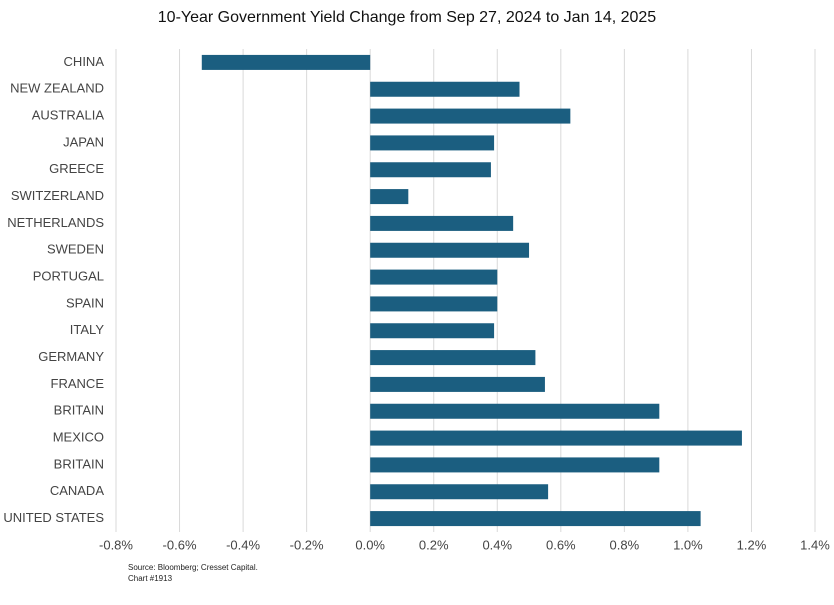 The image size is (834, 605). Describe the element at coordinates (193, 567) in the screenshot. I see `source-note: Source: Bloomberg; Cresset Capital.` at that location.